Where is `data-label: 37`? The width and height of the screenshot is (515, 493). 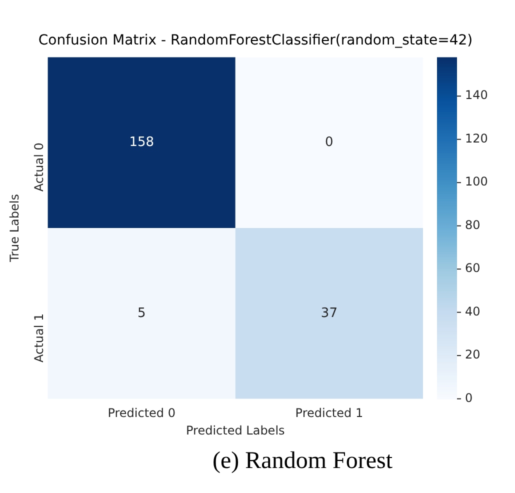 data-label: 37 is located at coordinates (329, 313).